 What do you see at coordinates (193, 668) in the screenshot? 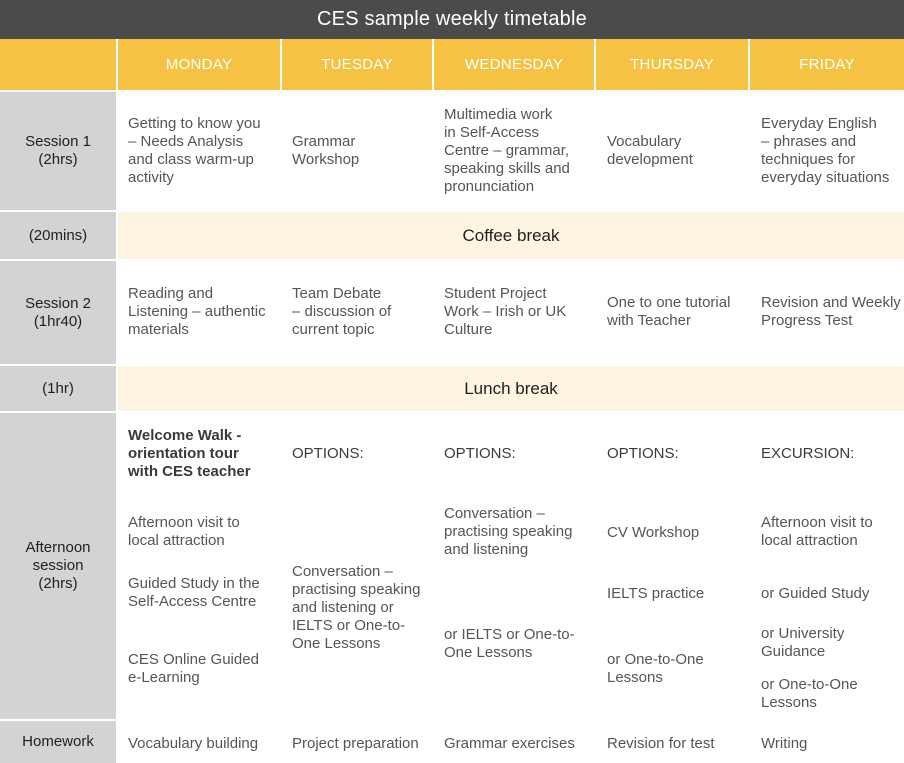
I see `afternoon-monday-option: CES Online Guided e-Learning` at bounding box center [193, 668].